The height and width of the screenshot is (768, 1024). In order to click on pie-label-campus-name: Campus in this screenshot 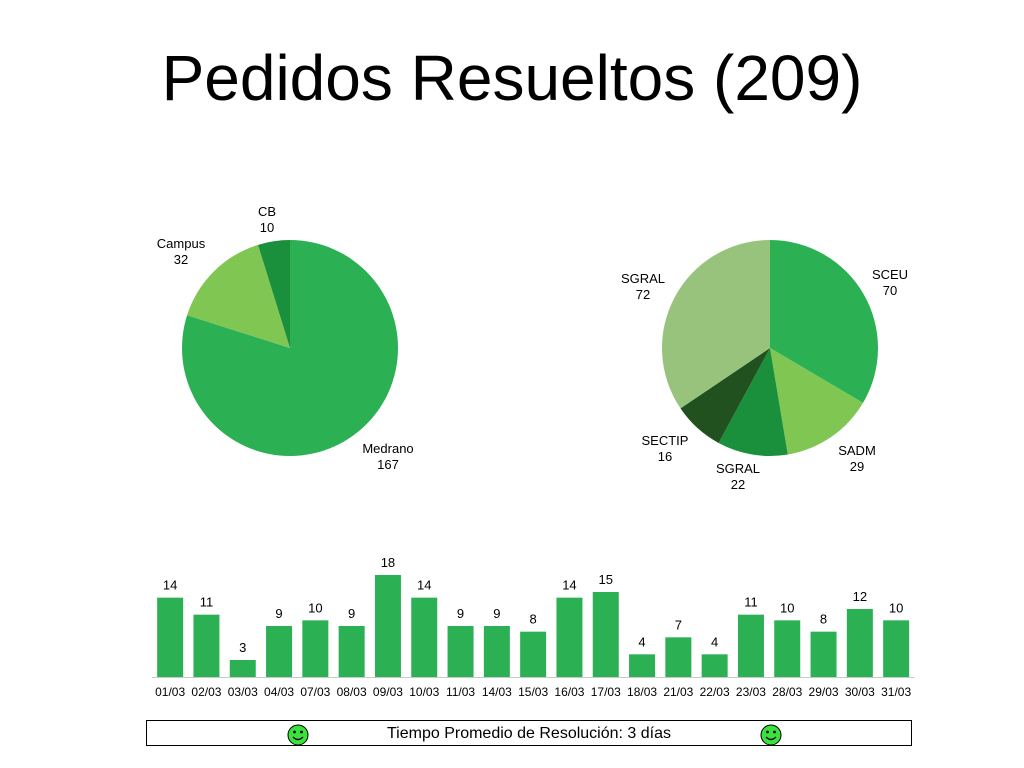, I will do `click(181, 243)`.